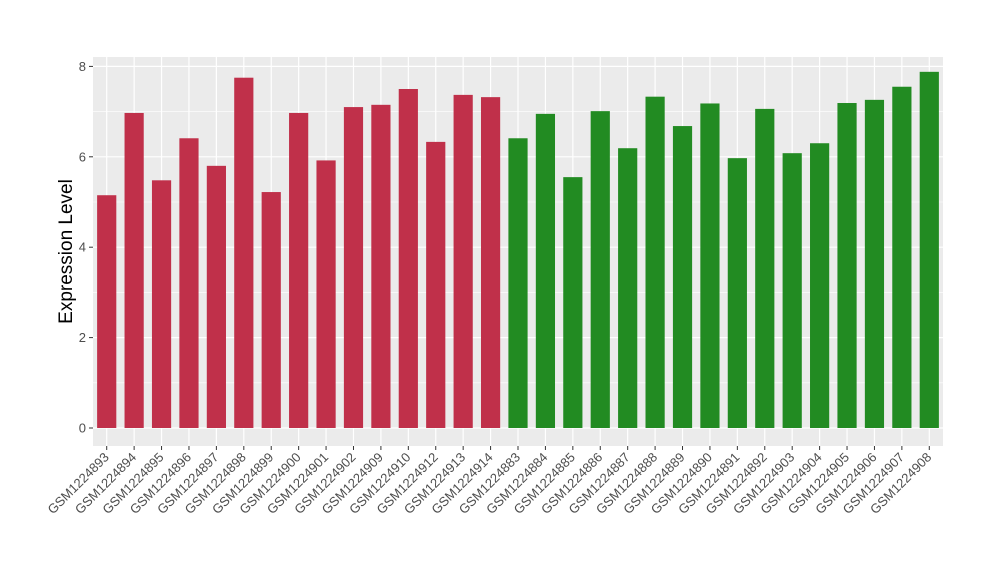 This screenshot has width=1000, height=580. What do you see at coordinates (792, 290) in the screenshot?
I see `bar-GSM1224903` at bounding box center [792, 290].